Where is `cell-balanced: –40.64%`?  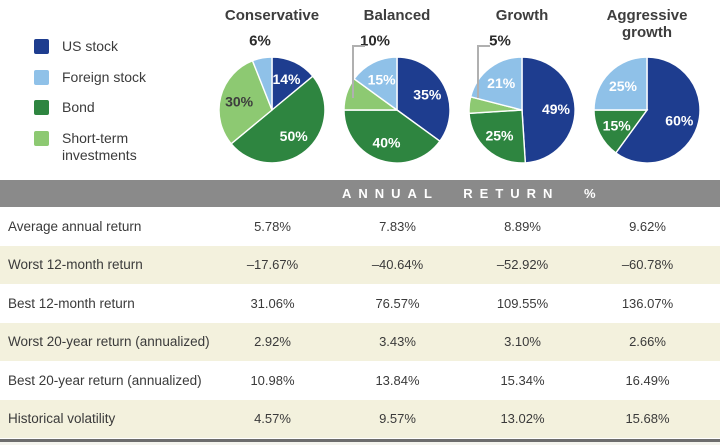
cell-balanced: –40.64% is located at coordinates (397, 265).